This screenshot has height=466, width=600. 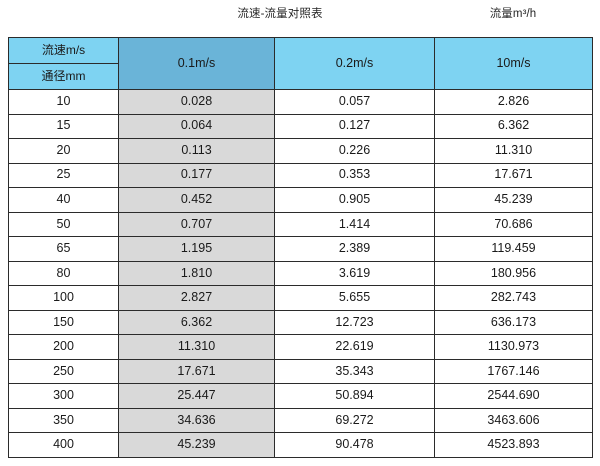 I want to click on cell-flow-value: 2.389, so click(x=354, y=249).